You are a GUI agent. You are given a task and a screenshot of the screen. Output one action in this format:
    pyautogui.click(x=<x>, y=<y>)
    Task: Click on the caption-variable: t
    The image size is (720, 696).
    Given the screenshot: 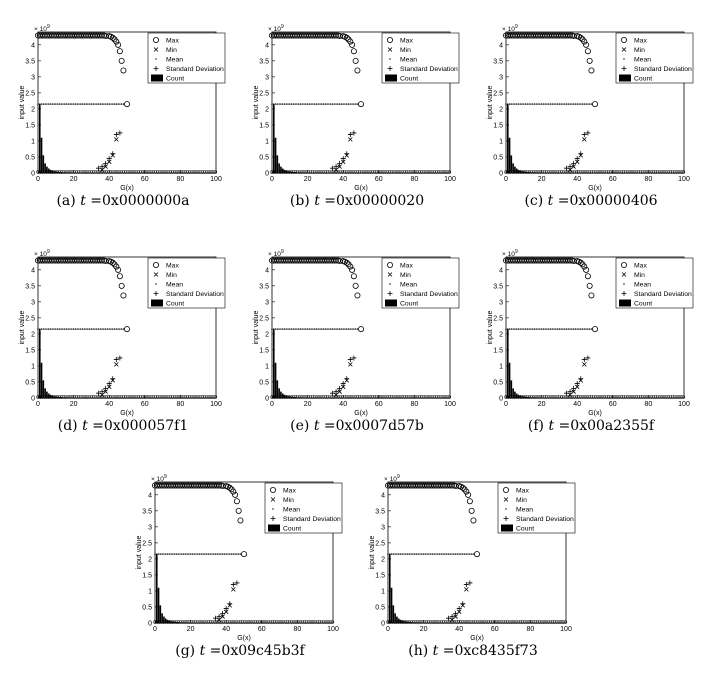 What is the action you would take?
    pyautogui.click(x=317, y=201)
    